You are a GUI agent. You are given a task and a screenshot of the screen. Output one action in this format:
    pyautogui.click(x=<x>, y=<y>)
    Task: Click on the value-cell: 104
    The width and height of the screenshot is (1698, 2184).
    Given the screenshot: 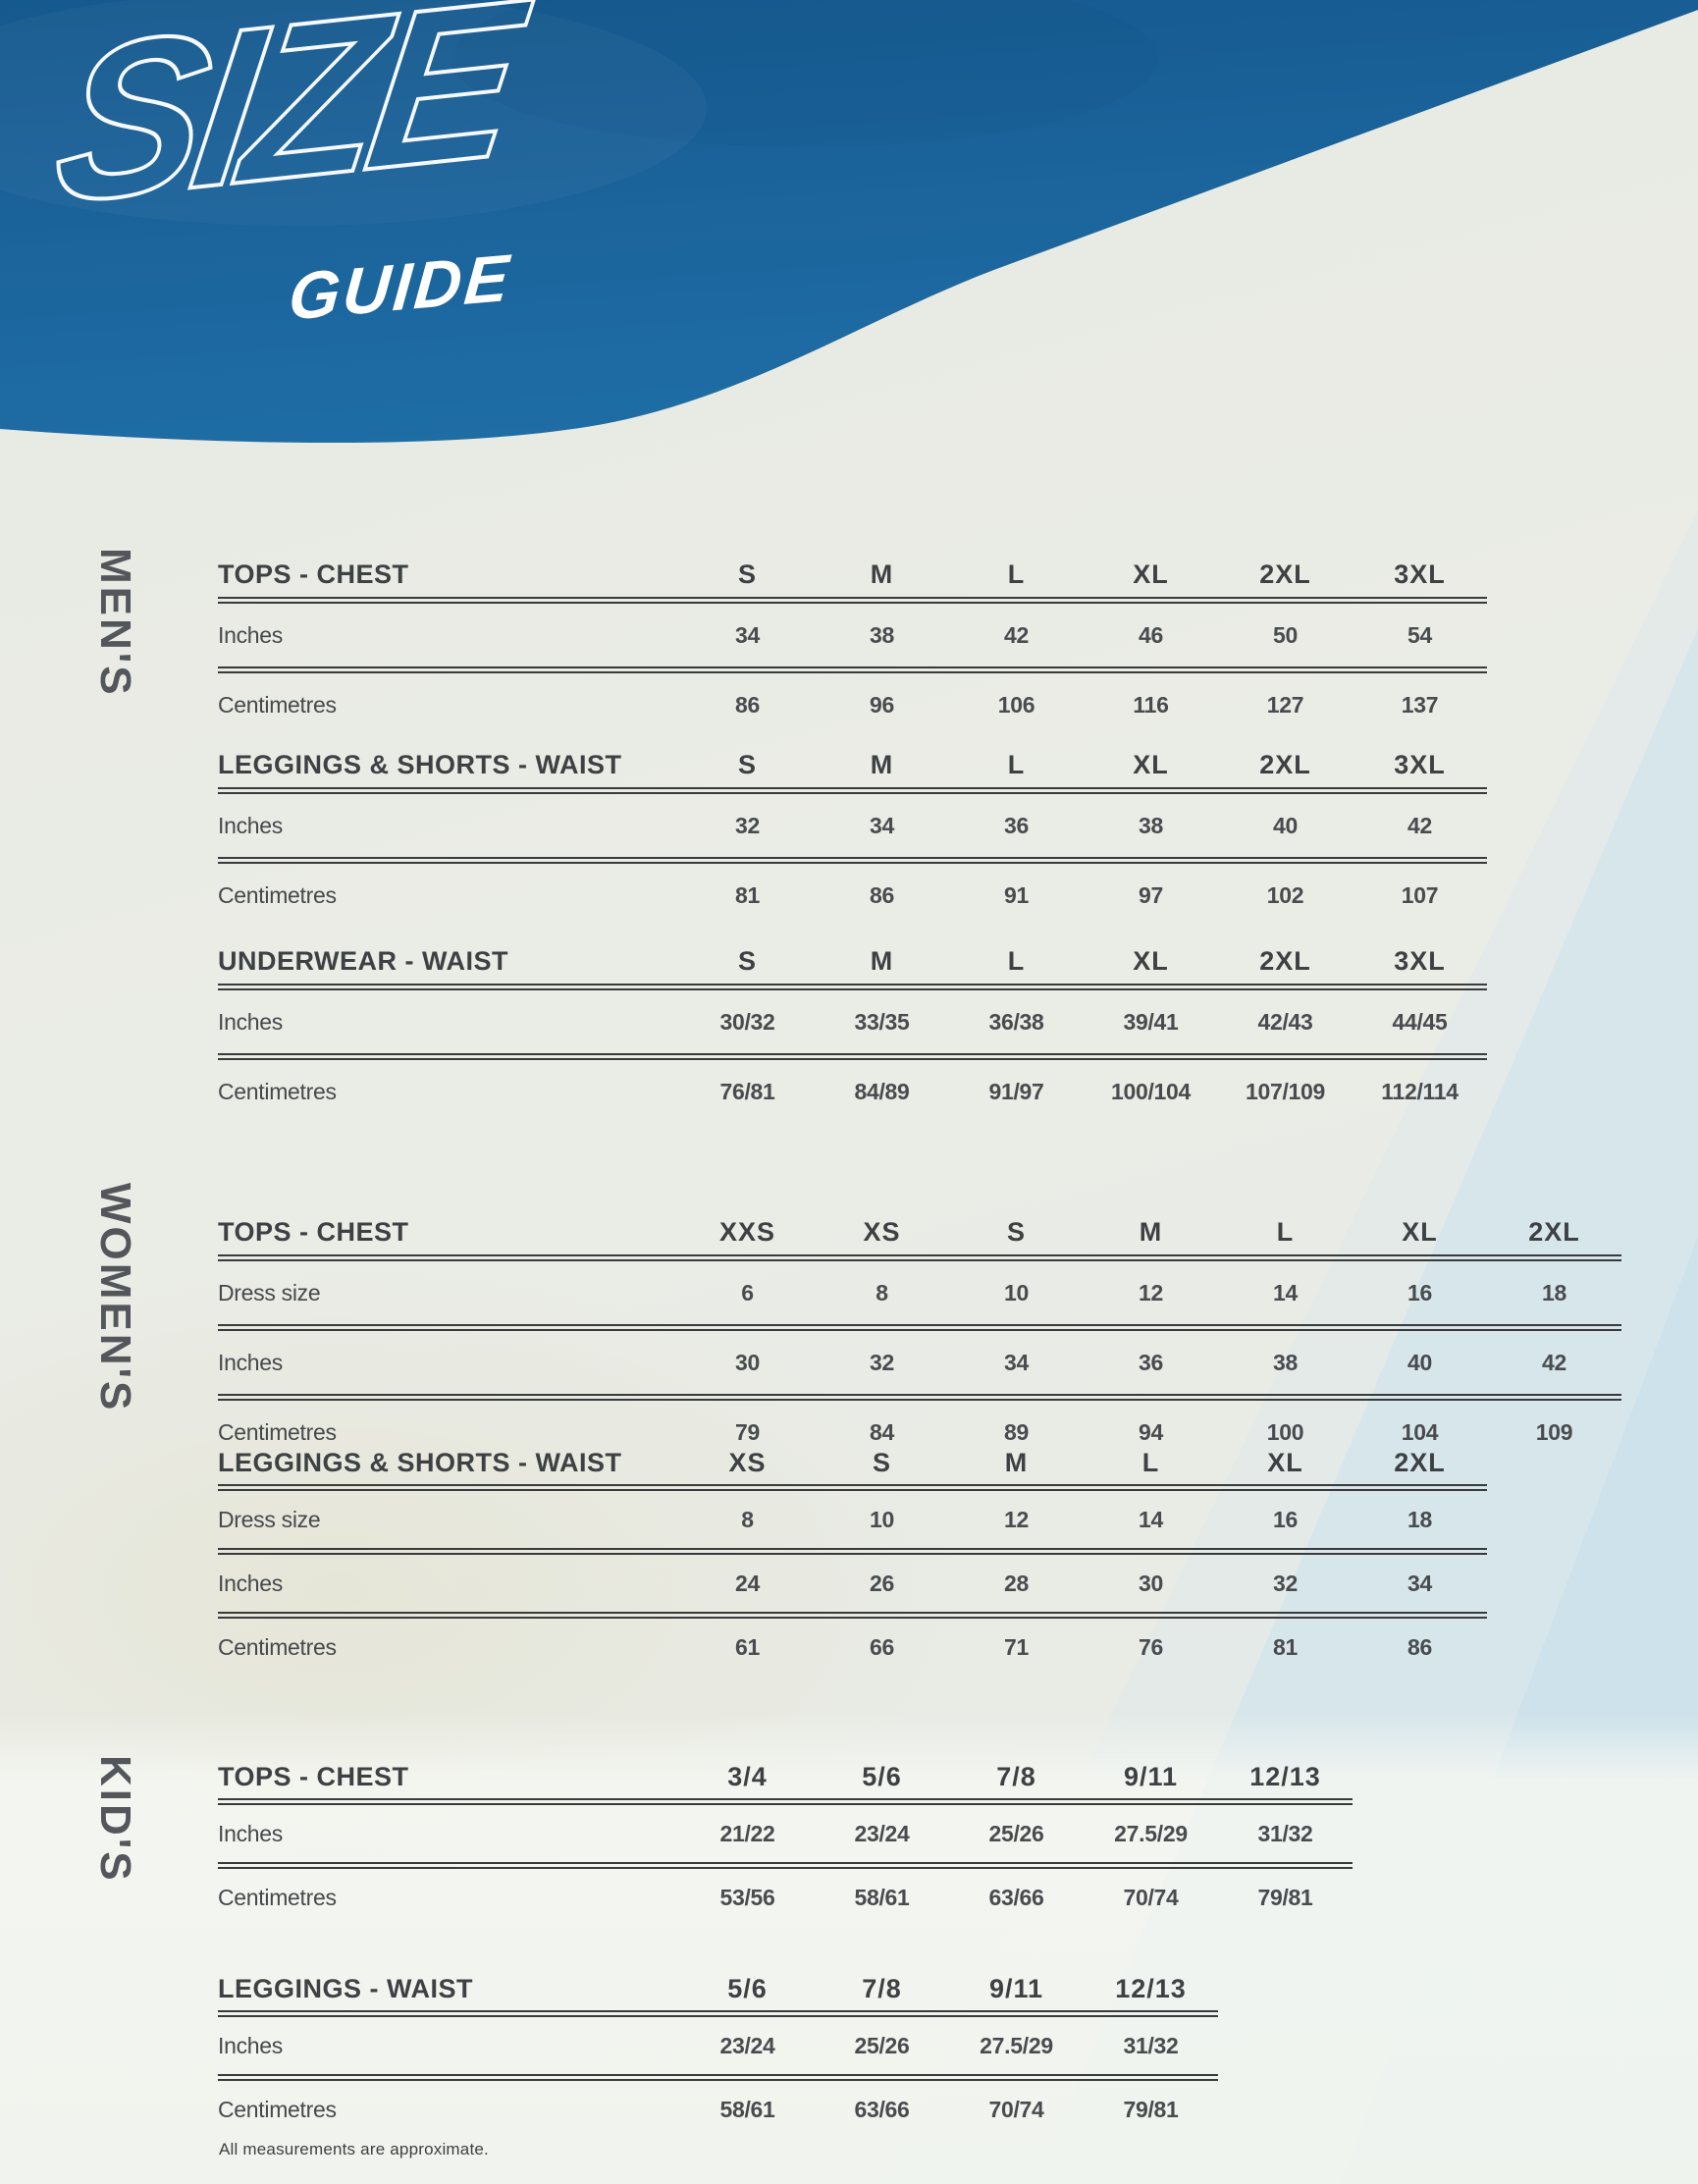 What is the action you would take?
    pyautogui.click(x=1420, y=1431)
    